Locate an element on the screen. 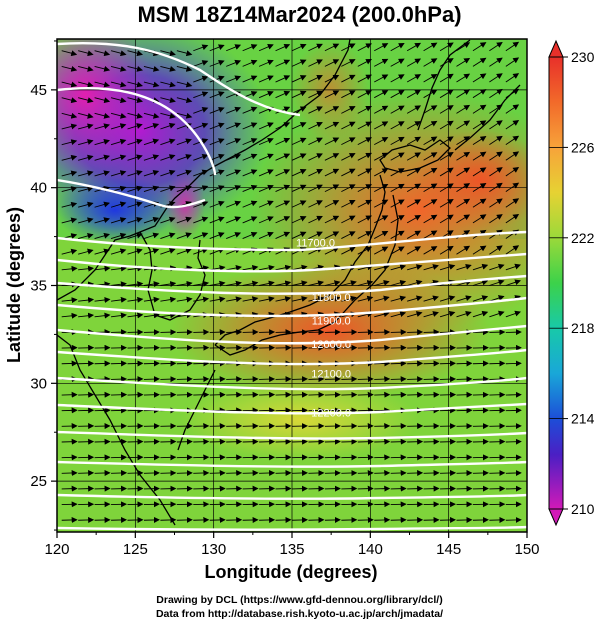 The height and width of the screenshot is (625, 599). y-tick-label: 45 is located at coordinates (38, 90).